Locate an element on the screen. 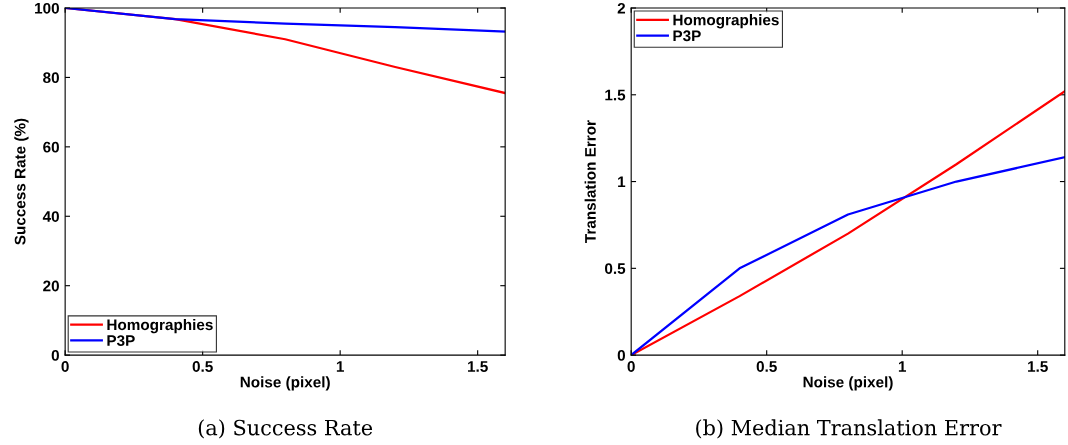 Image resolution: width=1068 pixels, height=445 pixels. y-tick-label: 20 is located at coordinates (51, 286).